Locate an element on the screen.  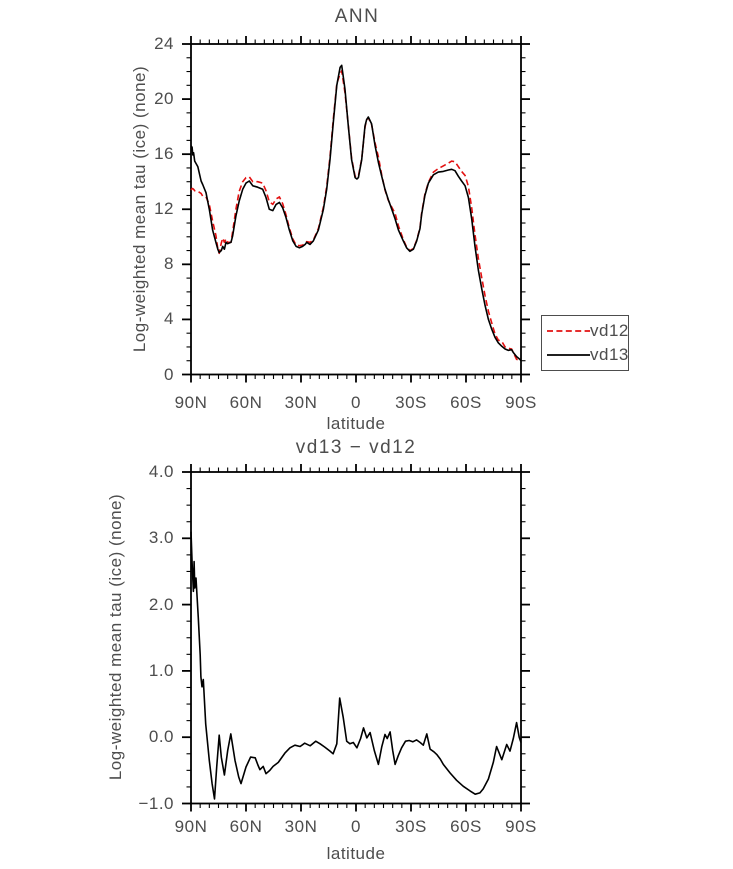
legend-label-vd13: vd13 is located at coordinates (609, 354).